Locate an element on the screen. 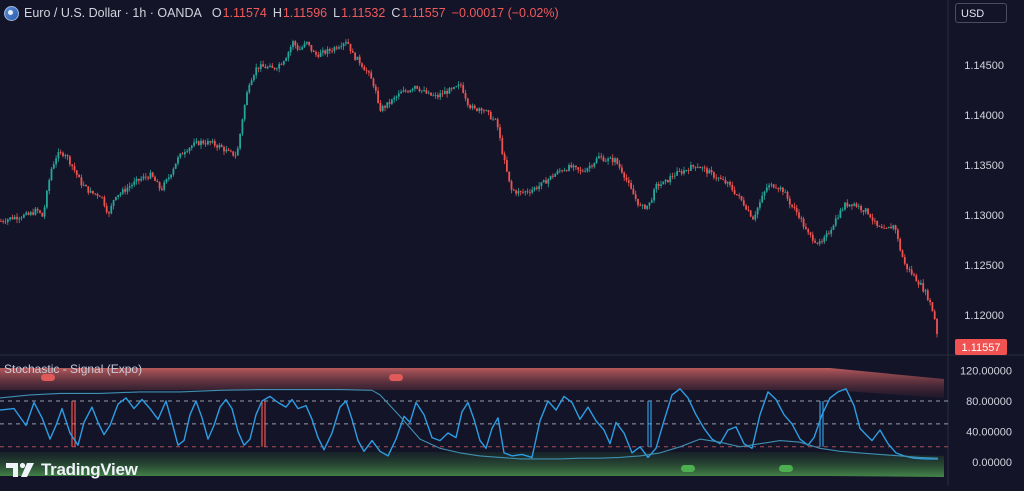 The image size is (1024, 491). tradingview-logo: TradingView is located at coordinates (72, 470).